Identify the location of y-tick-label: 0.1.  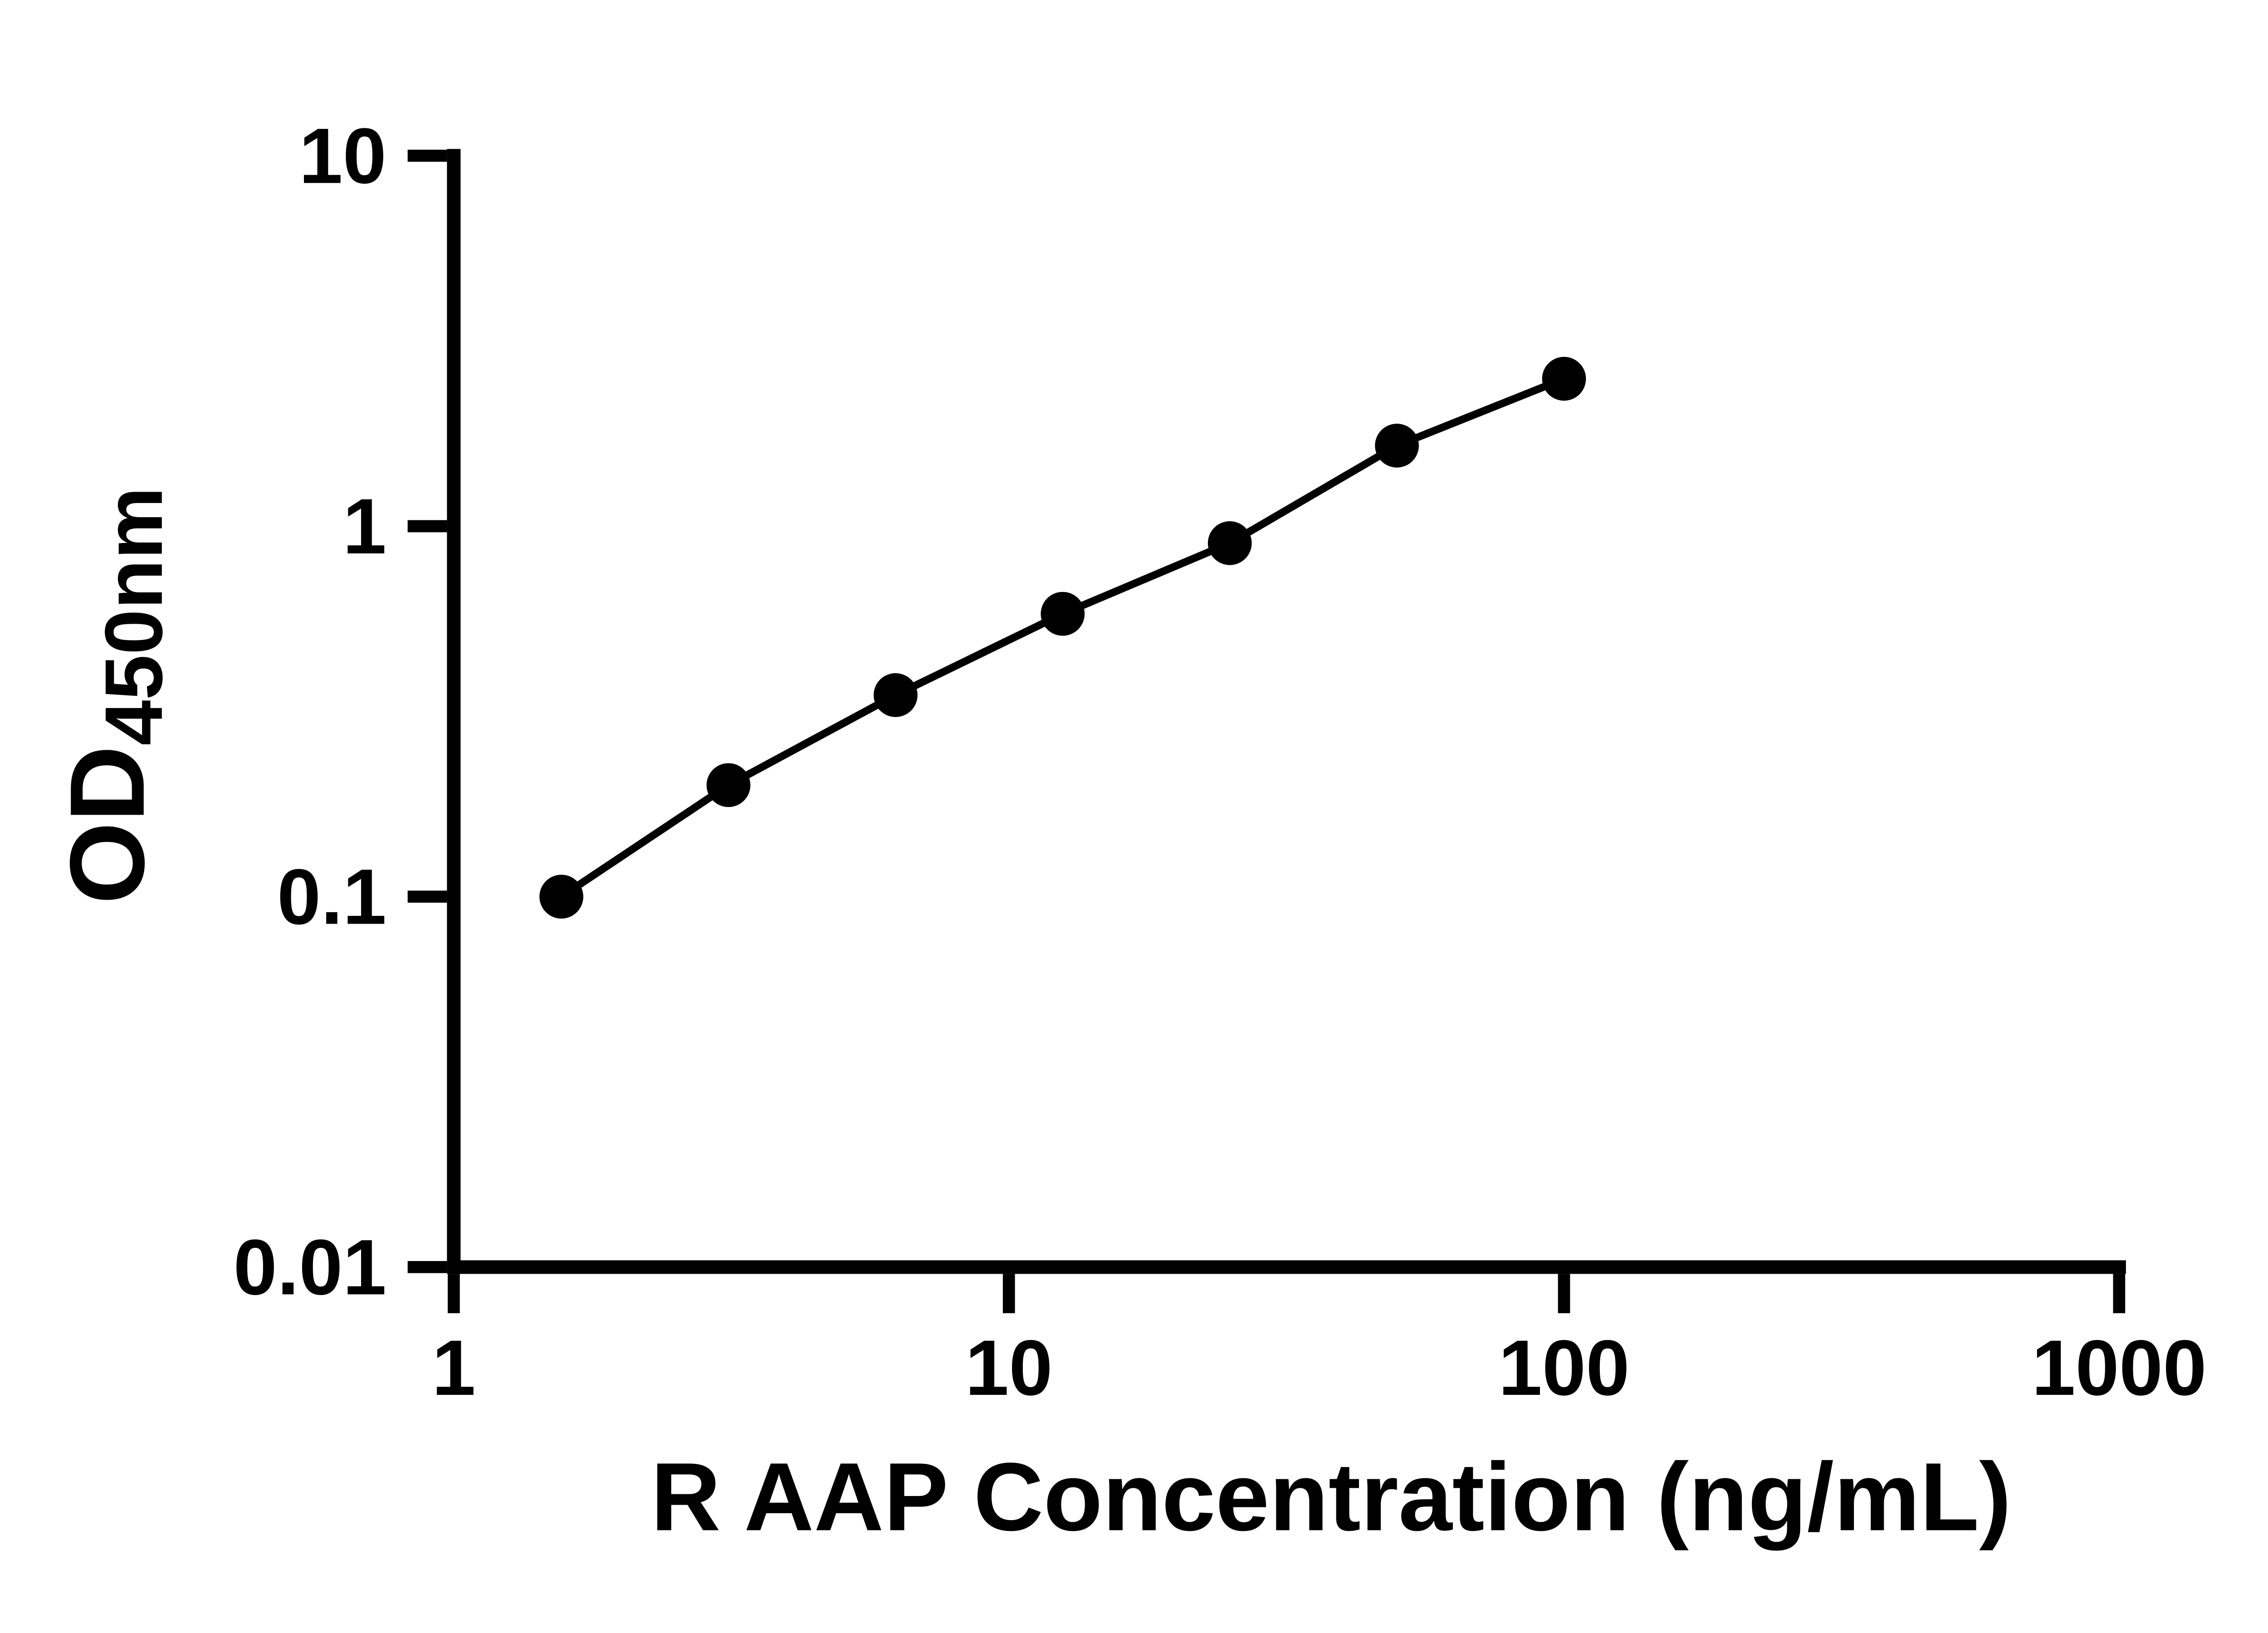
(332, 897).